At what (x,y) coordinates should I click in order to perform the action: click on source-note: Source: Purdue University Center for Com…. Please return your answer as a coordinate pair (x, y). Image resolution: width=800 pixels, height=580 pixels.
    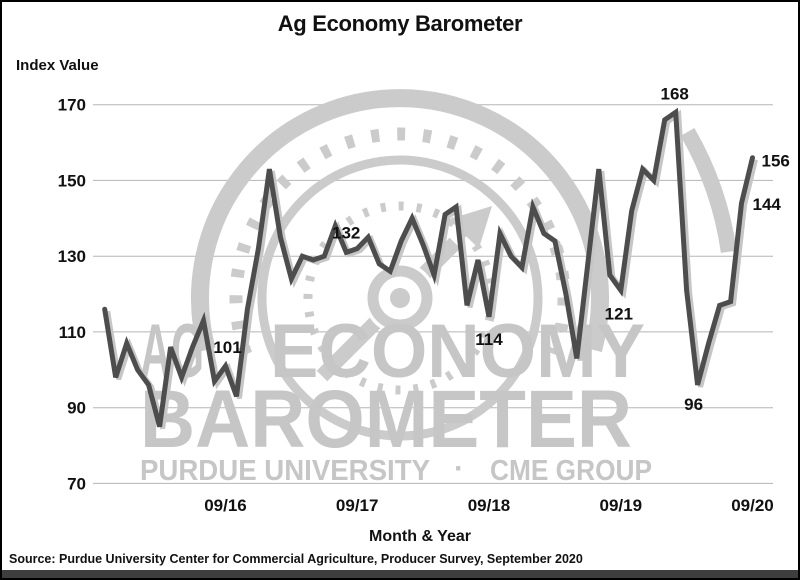
    Looking at the image, I should click on (296, 559).